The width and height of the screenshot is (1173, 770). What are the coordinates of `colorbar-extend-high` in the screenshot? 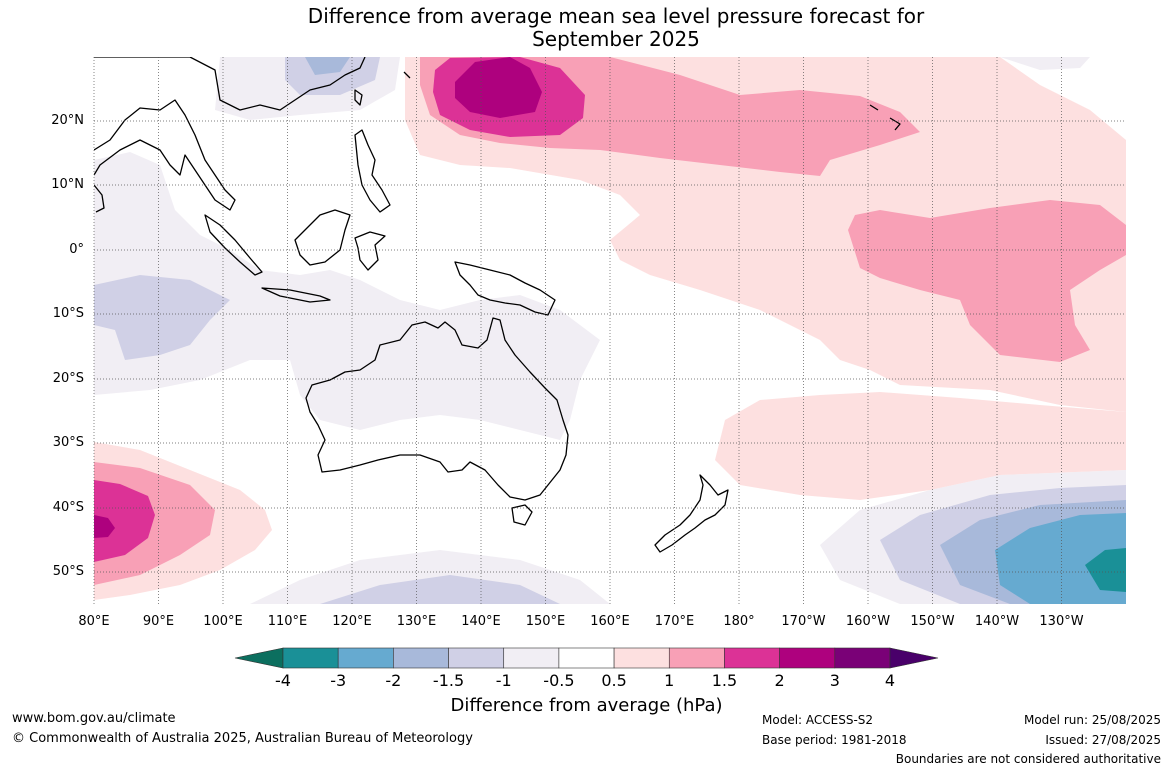 It's located at (914, 658).